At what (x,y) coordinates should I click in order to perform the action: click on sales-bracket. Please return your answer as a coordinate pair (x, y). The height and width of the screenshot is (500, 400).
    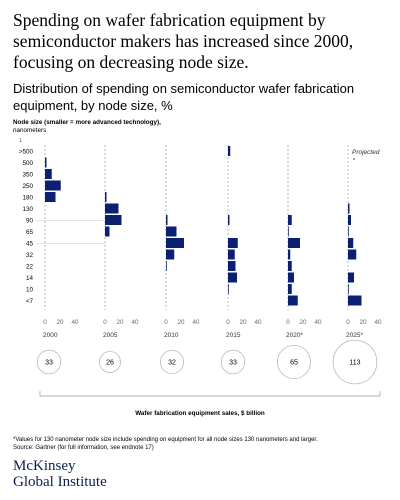
    Looking at the image, I should click on (210, 394).